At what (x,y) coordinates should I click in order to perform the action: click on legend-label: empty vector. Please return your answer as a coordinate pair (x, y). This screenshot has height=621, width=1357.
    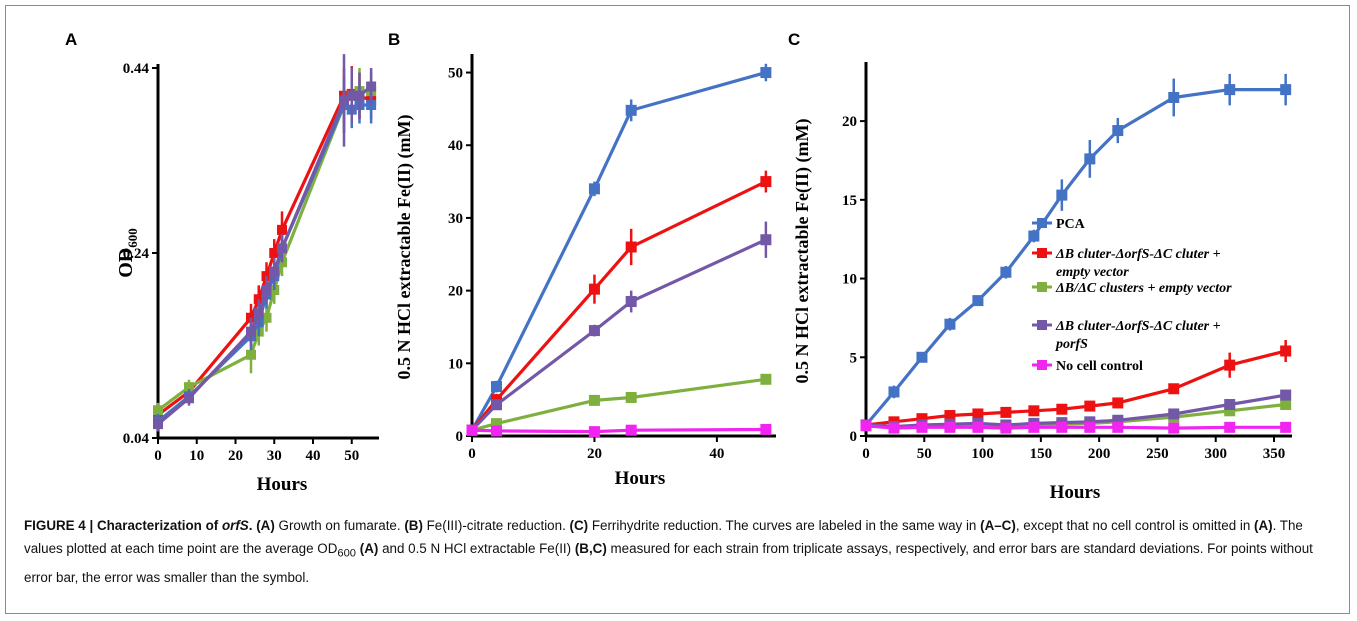
    Looking at the image, I should click on (1092, 272).